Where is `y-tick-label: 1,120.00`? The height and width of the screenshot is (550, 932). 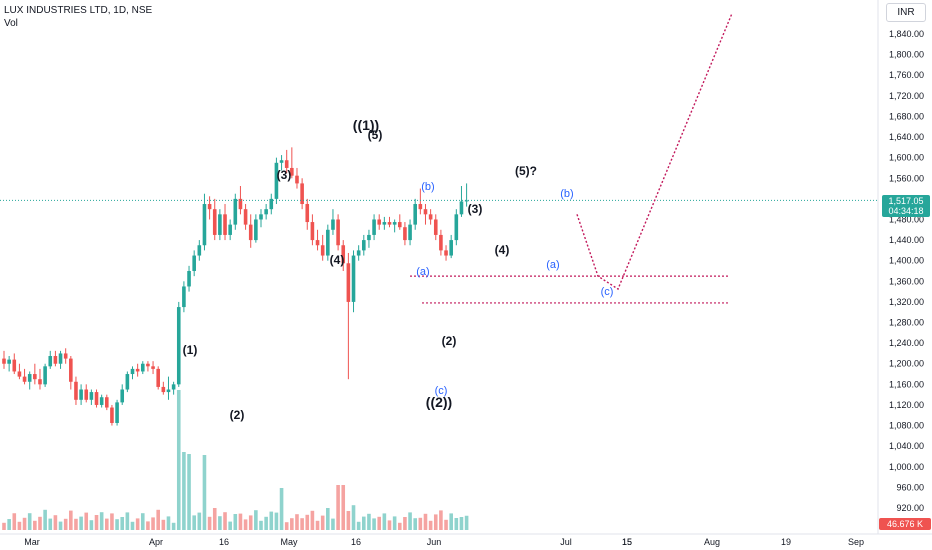
y-tick-label: 1,120.00 is located at coordinates (906, 405).